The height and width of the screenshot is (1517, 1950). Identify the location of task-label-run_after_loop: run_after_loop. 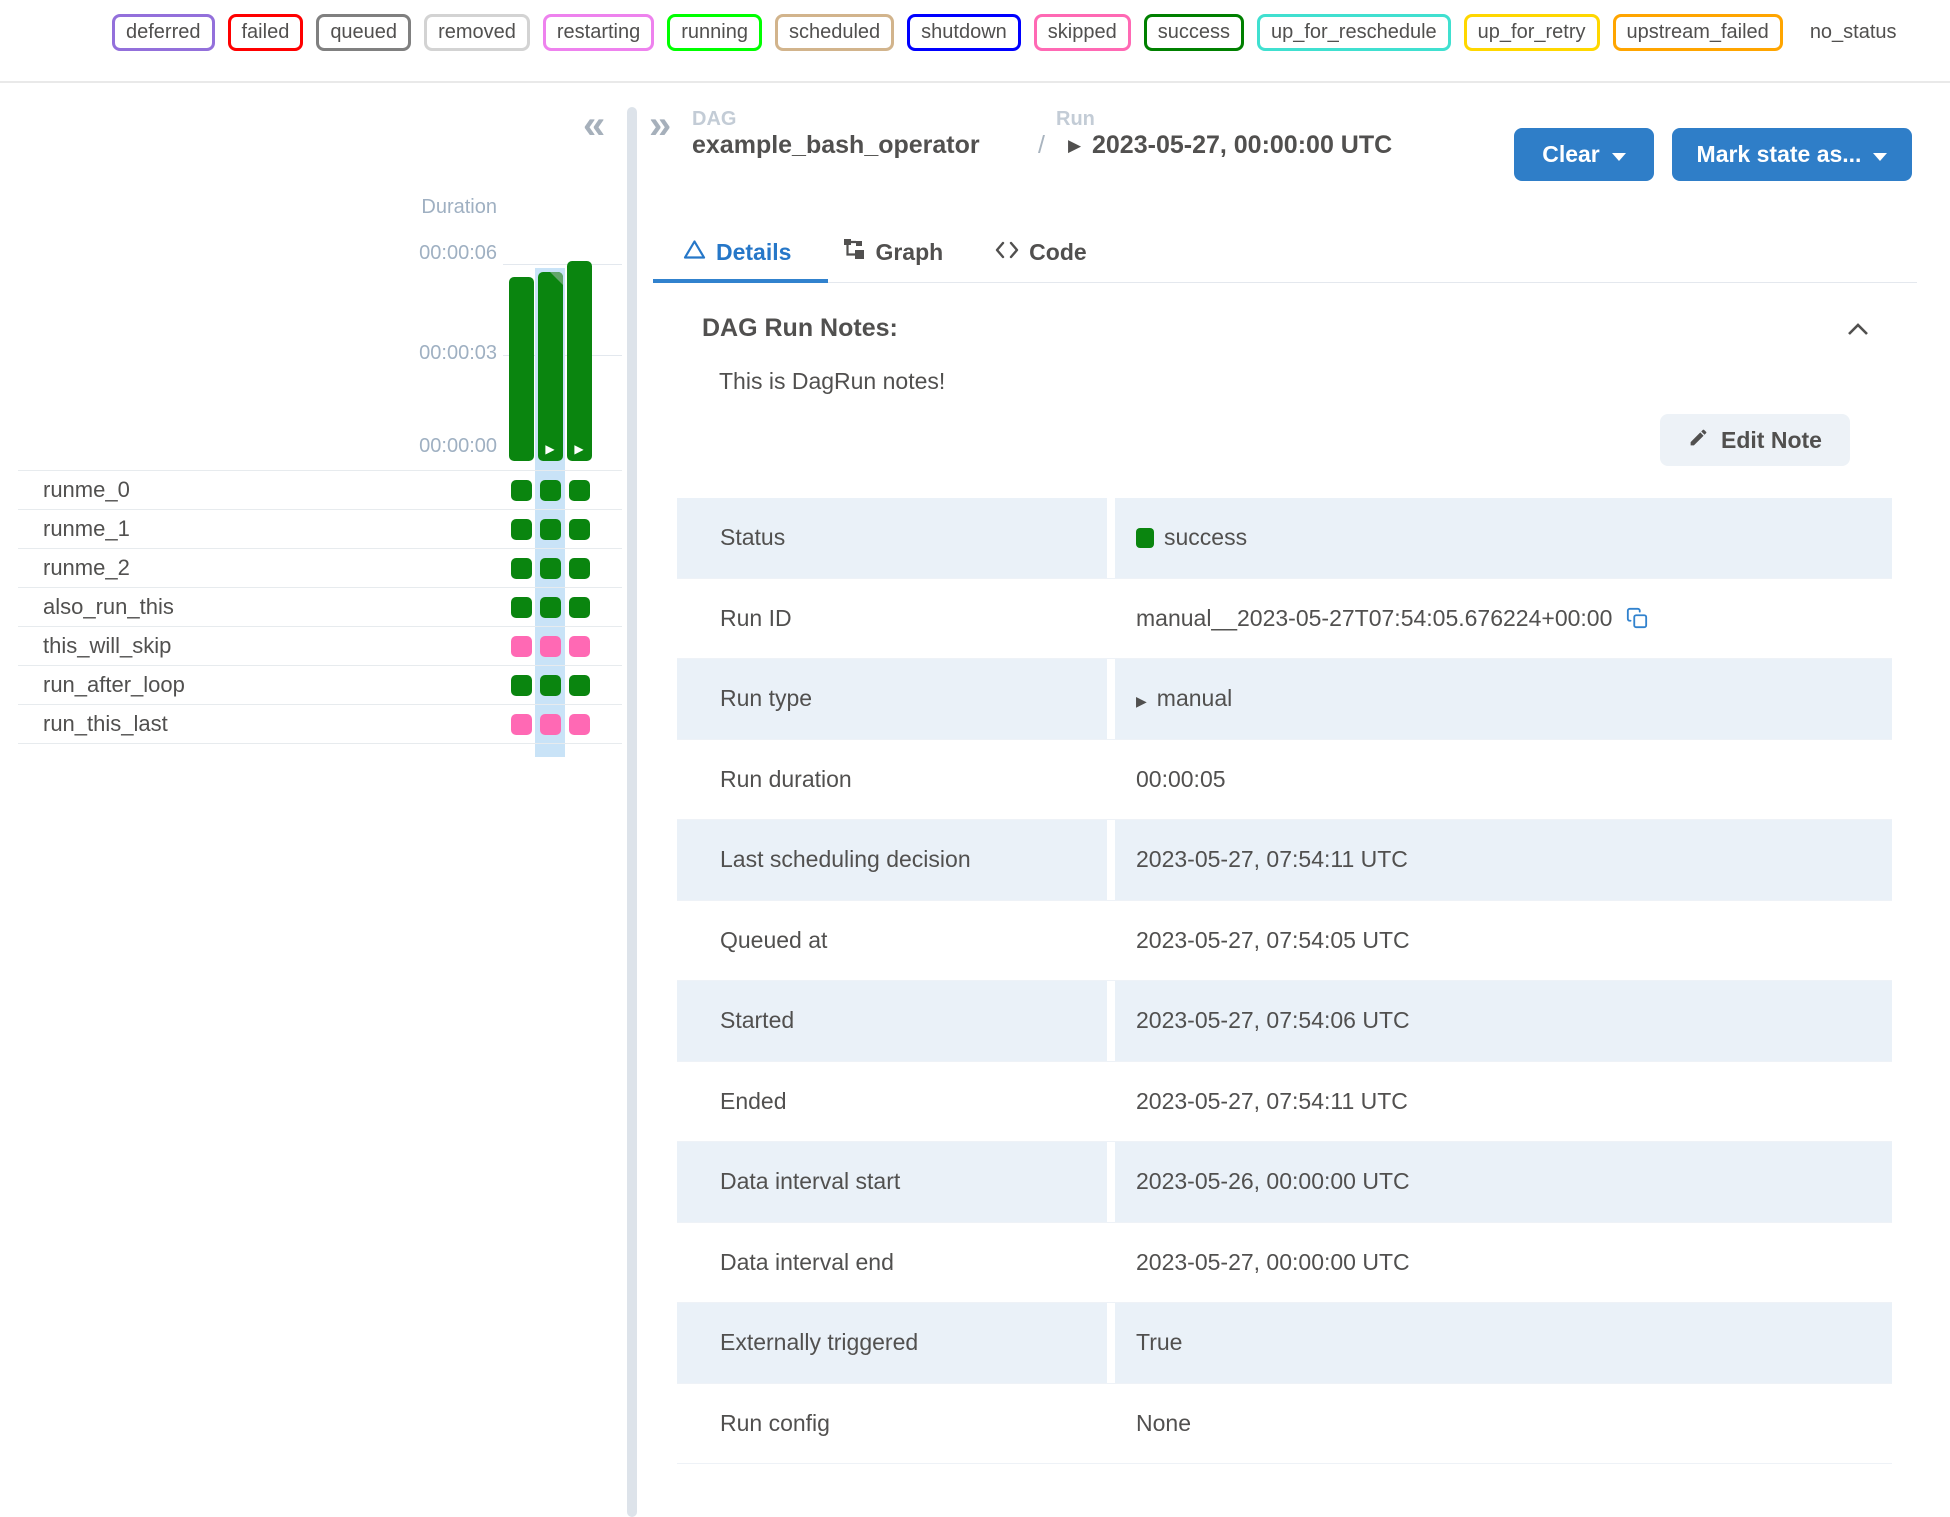
(114, 684).